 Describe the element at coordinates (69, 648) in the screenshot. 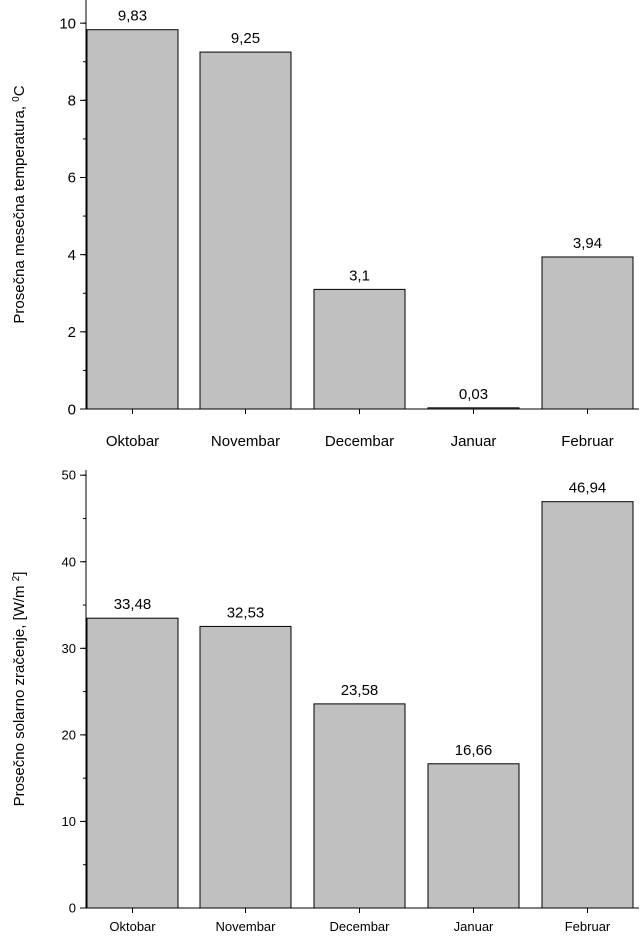

I see `y-tick-label: 30` at that location.